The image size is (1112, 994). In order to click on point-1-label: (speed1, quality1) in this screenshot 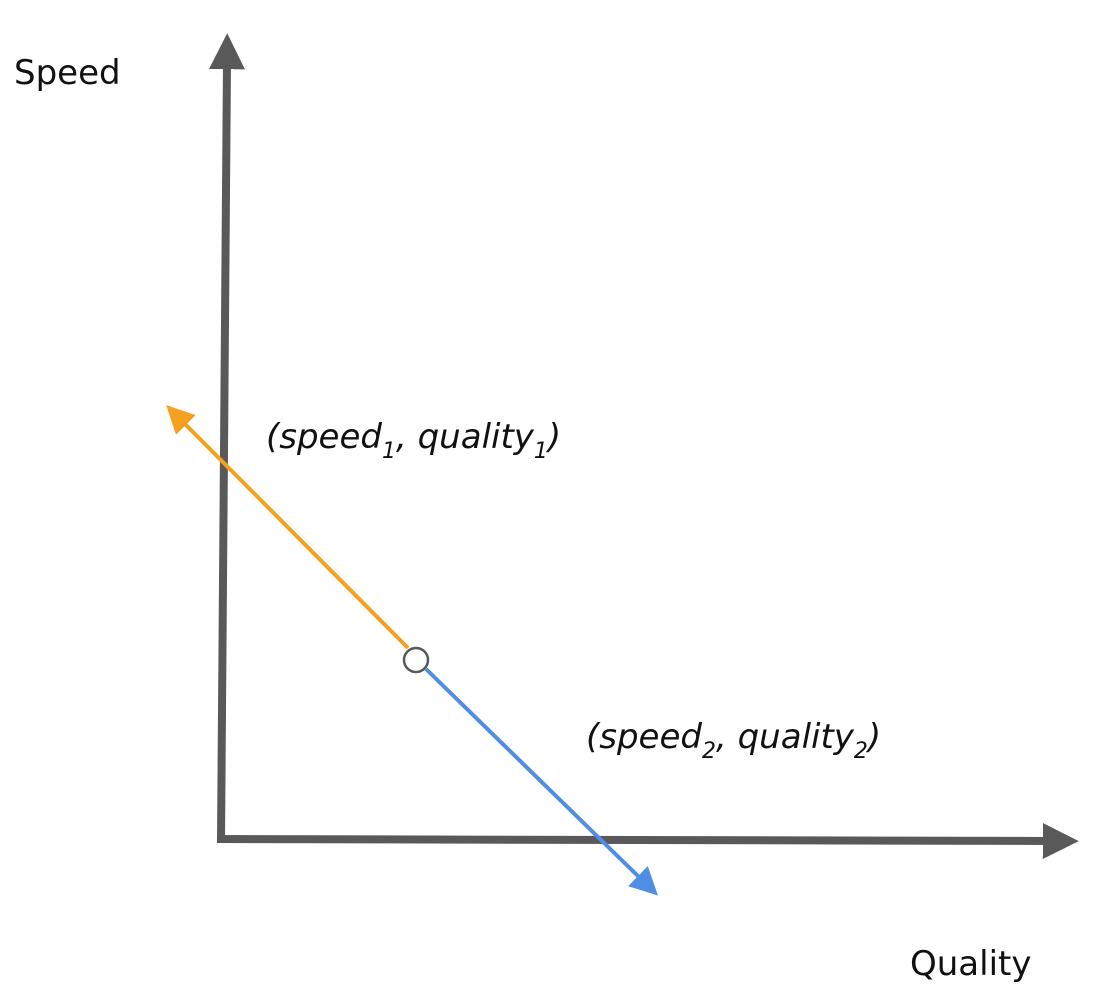, I will do `click(413, 440)`.